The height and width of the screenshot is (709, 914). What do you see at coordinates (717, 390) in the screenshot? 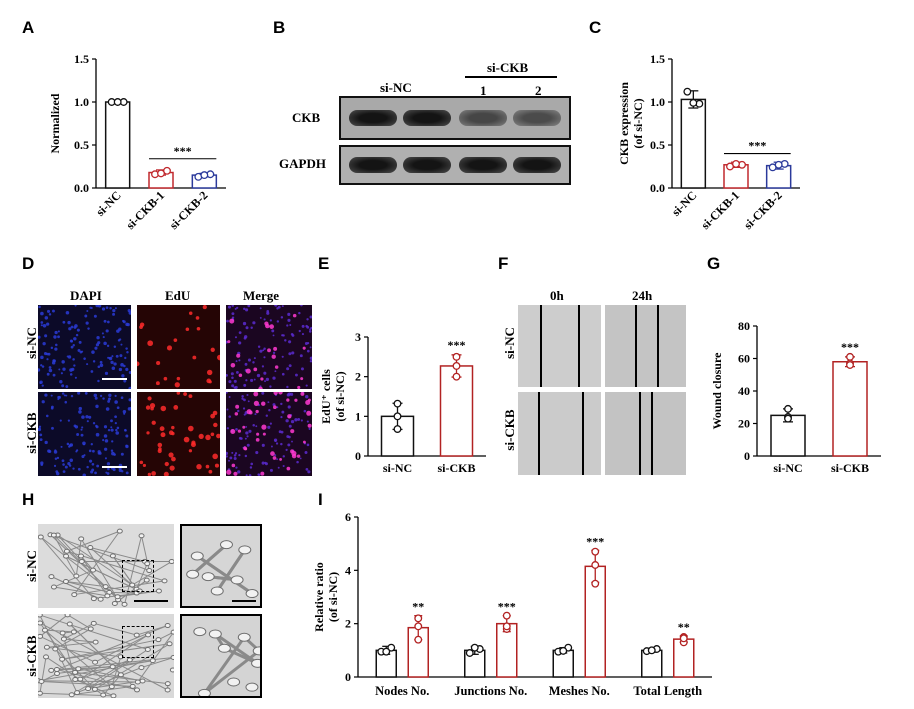
I see `y-axis-label: Wound closure` at bounding box center [717, 390].